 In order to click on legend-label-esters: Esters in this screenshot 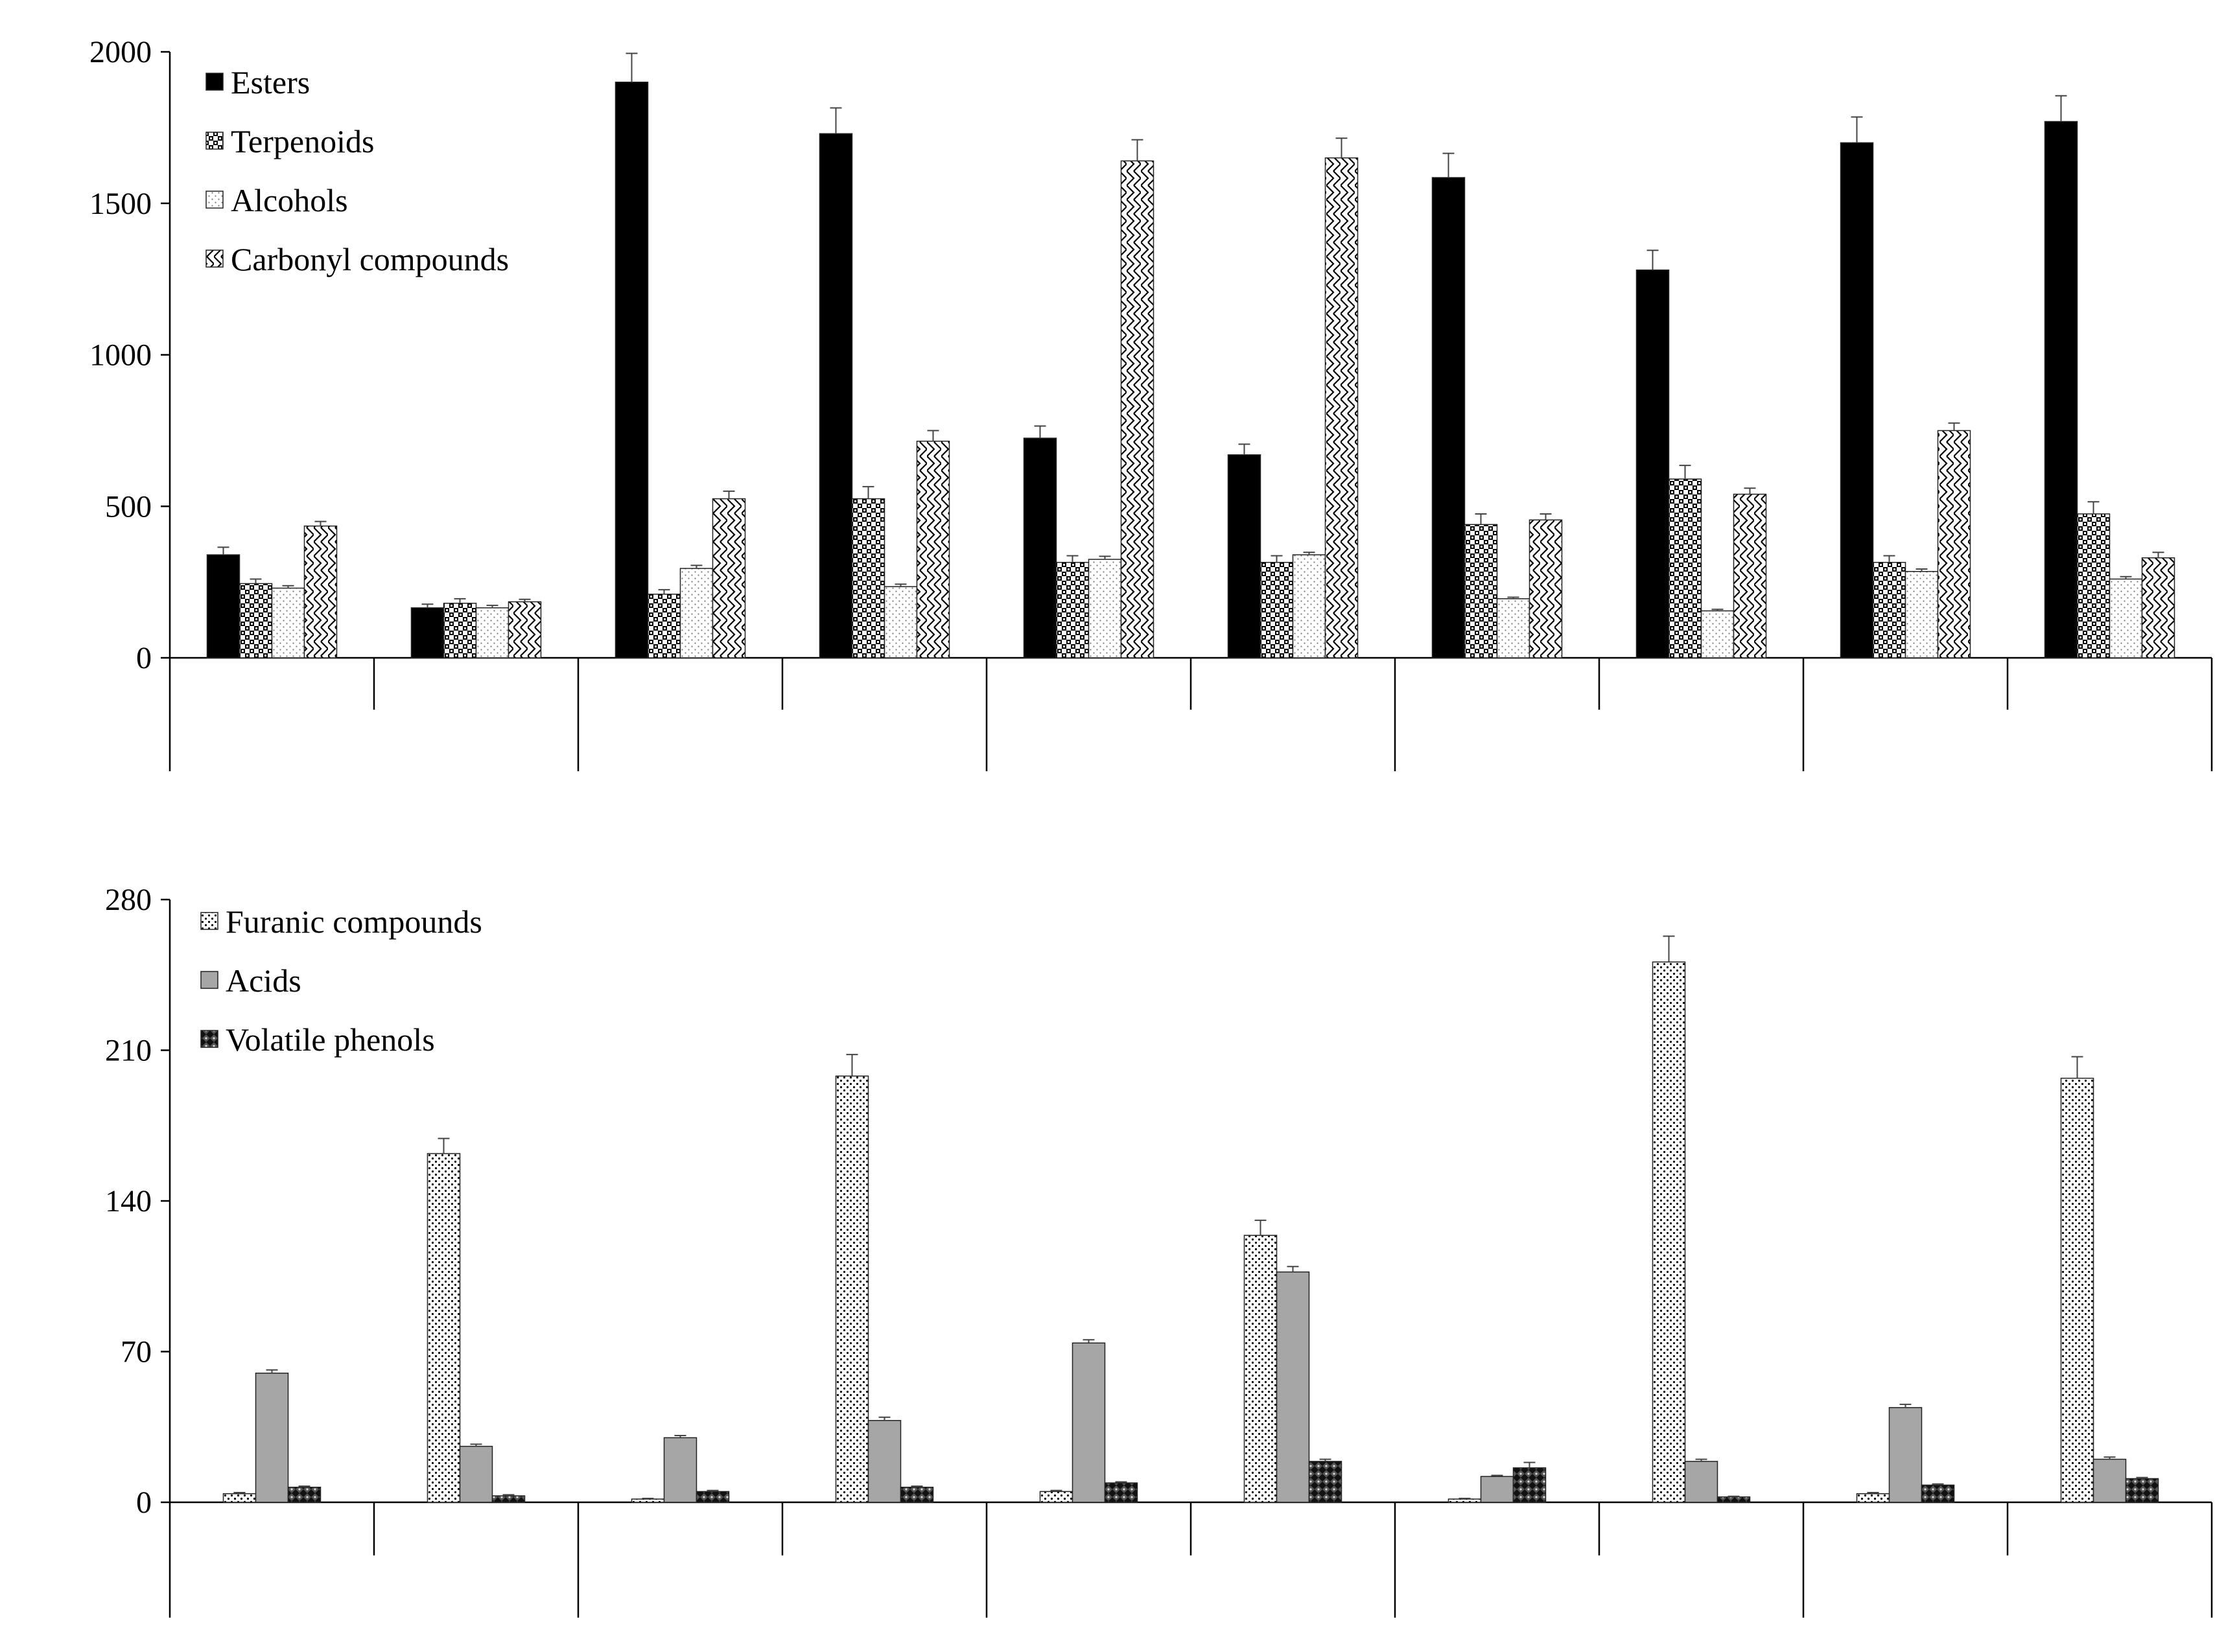, I will do `click(270, 82)`.